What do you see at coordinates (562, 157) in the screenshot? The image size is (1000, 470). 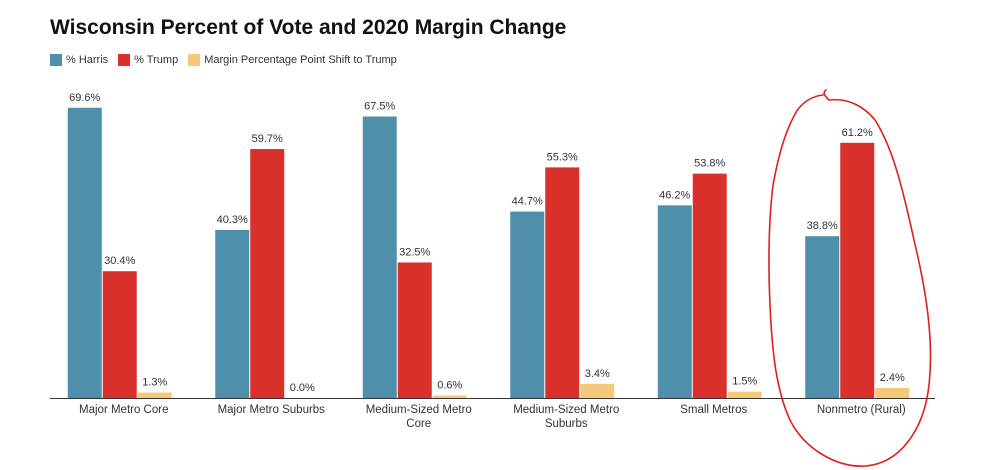 I see `data-label: 55.3%` at bounding box center [562, 157].